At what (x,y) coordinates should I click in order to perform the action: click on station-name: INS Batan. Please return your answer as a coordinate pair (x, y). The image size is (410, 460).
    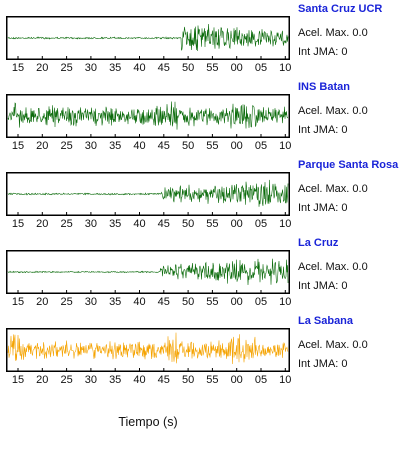
    Looking at the image, I should click on (324, 87).